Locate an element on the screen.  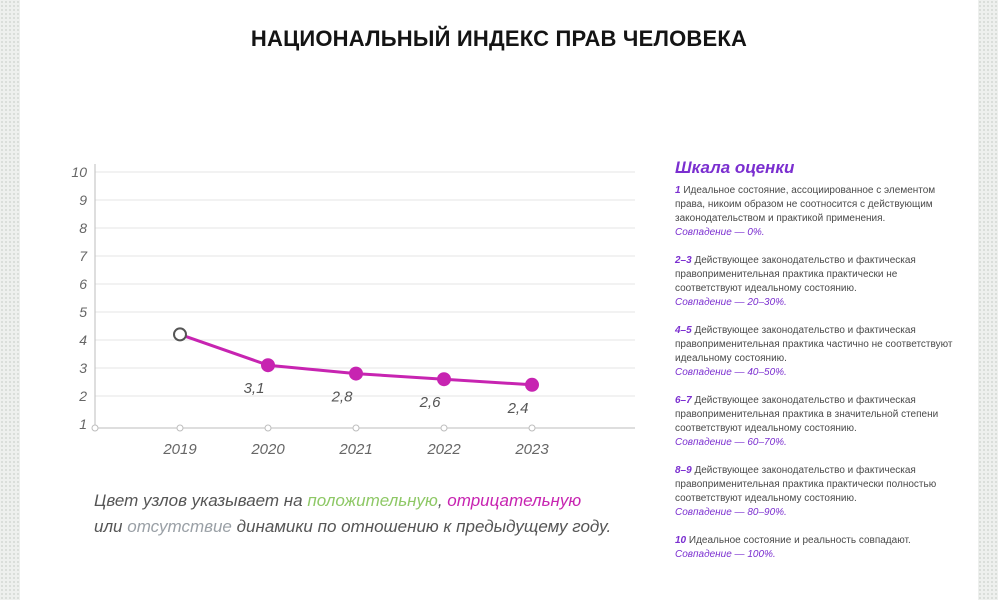
y-tick-label: 8 is located at coordinates (83, 228).